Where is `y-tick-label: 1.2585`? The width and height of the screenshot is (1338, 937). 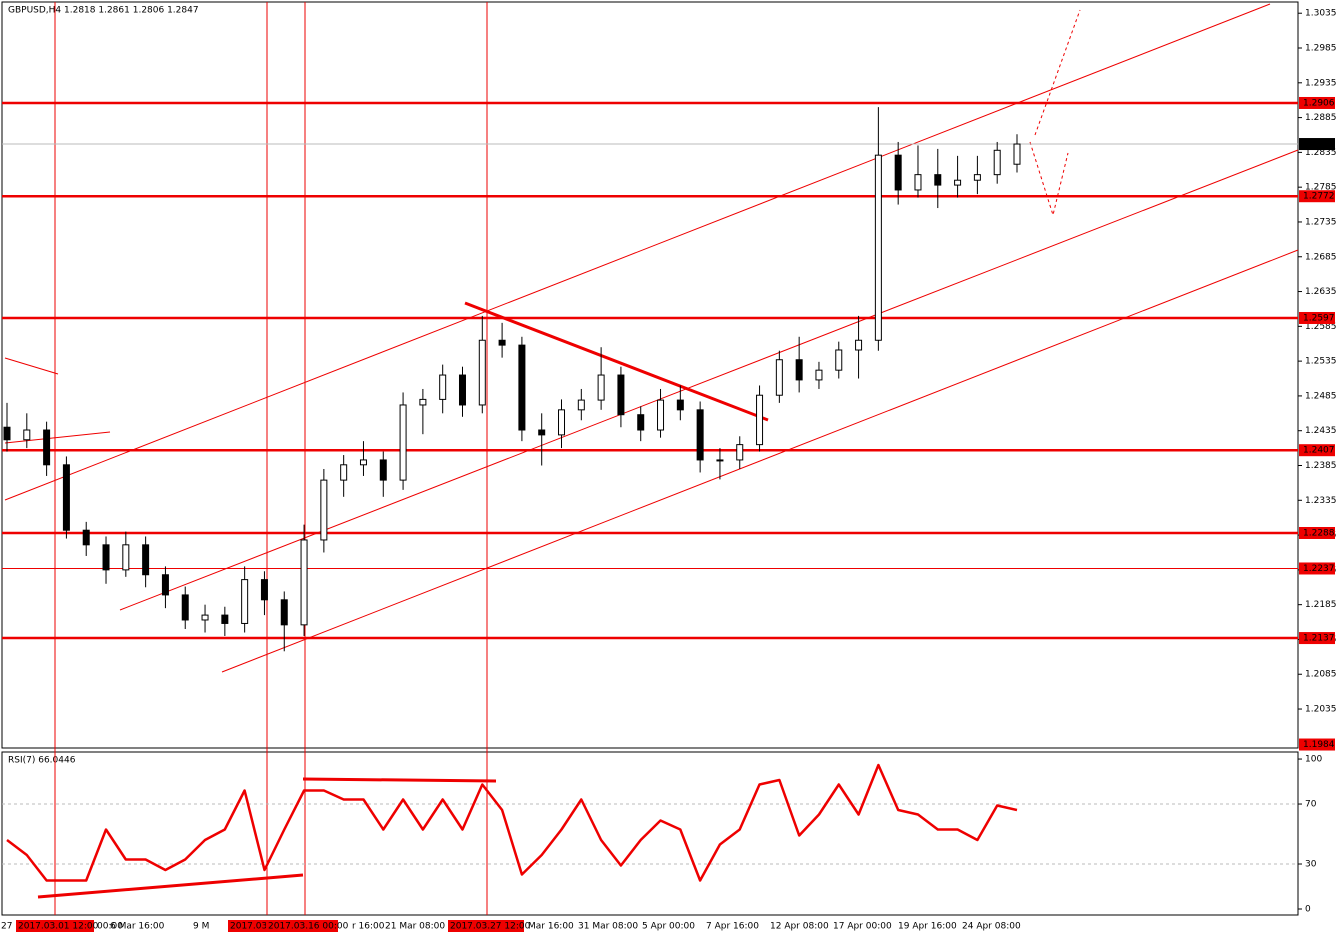 y-tick-label: 1.2585 is located at coordinates (1321, 327).